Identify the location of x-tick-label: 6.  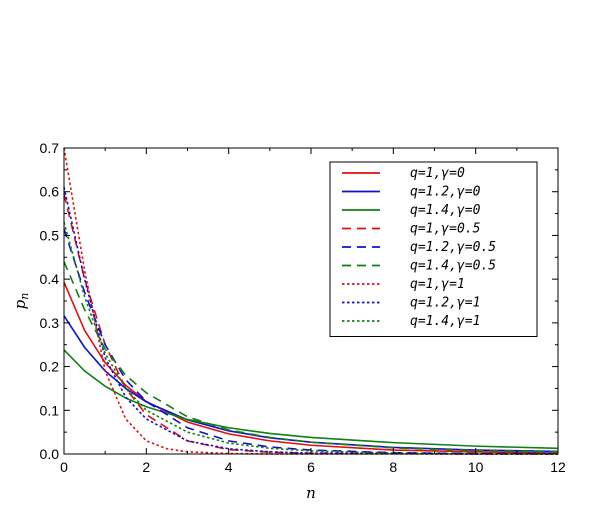
(311, 467).